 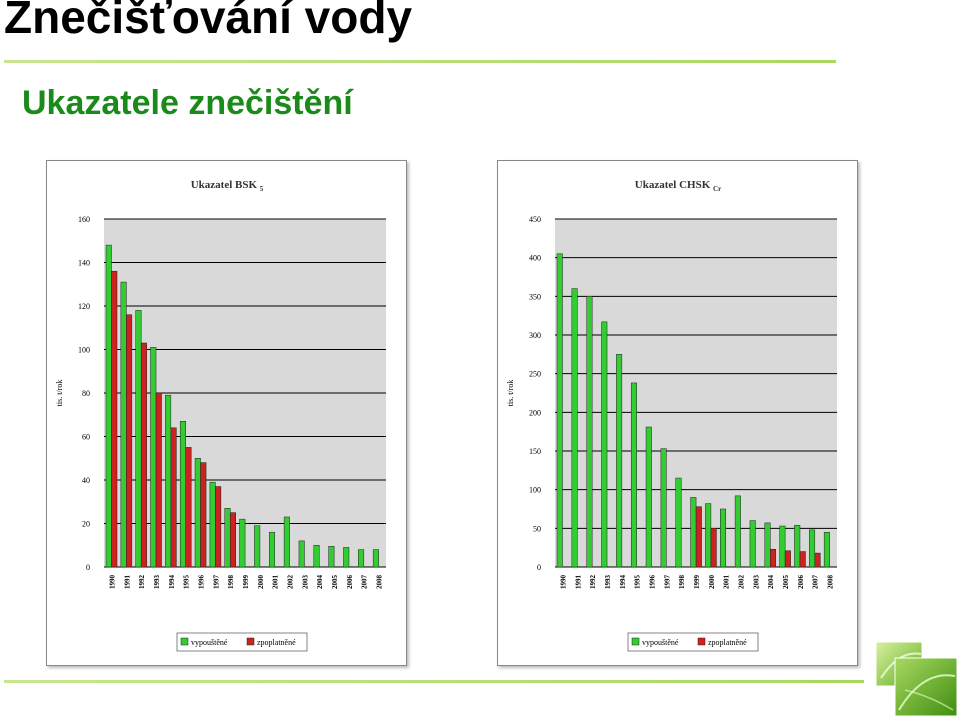 I want to click on y-tick-label: 350, so click(x=535, y=296).